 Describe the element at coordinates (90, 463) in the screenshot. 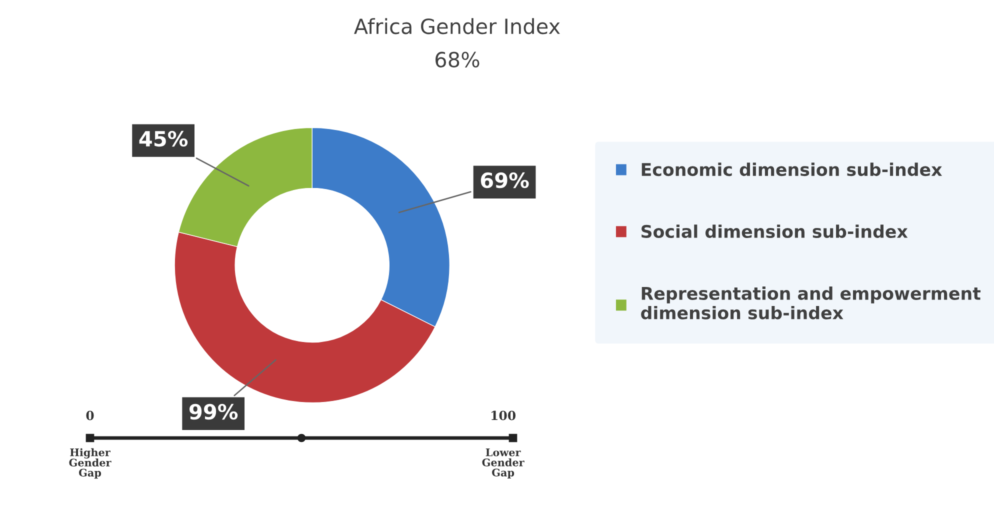

I see `text: Higher Gender Gap` at that location.